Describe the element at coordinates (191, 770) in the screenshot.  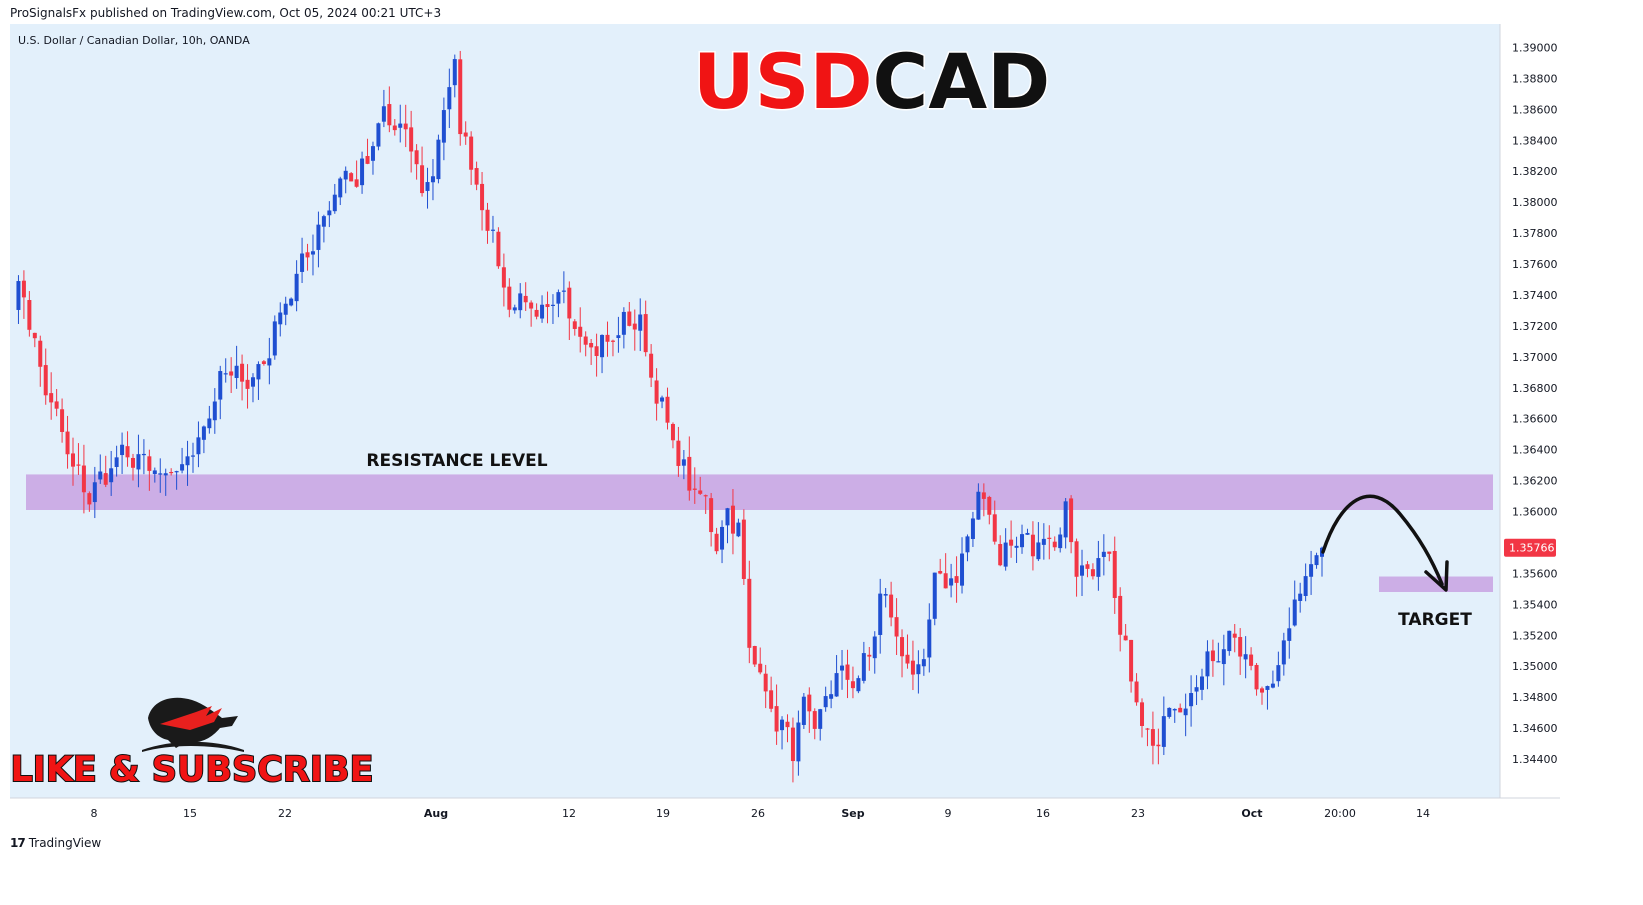
I see `like-subscribe-text: LIKE & SUBSCRIBE` at that location.